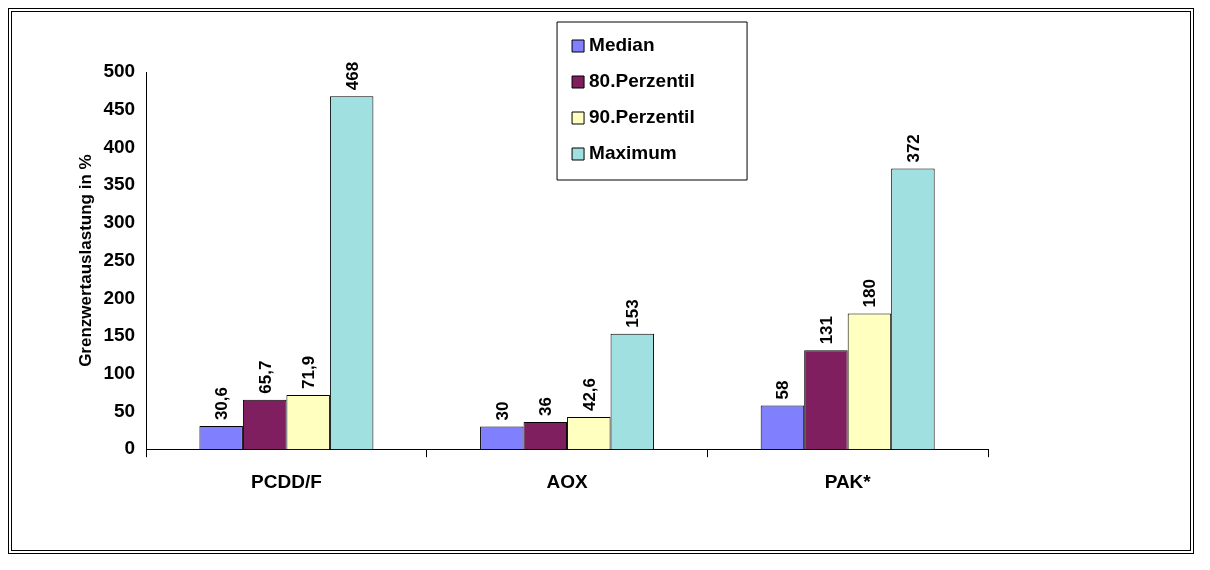  I want to click on data-label: 30, so click(502, 411).